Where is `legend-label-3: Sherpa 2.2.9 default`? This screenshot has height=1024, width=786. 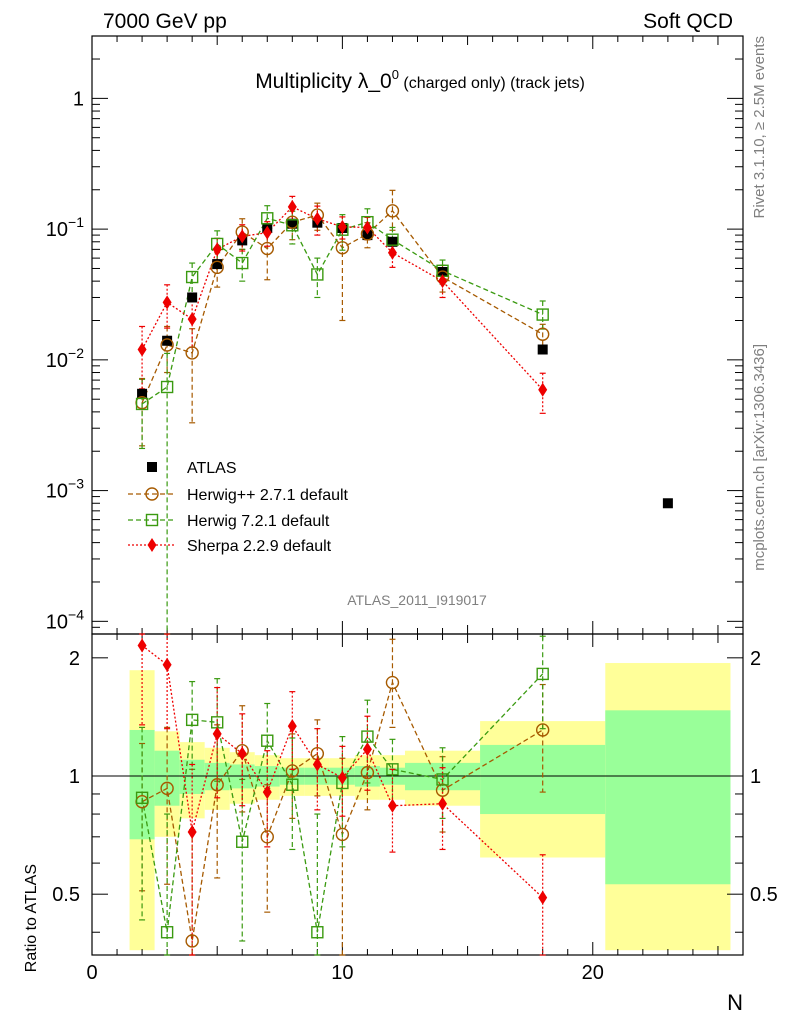 legend-label-3: Sherpa 2.2.9 default is located at coordinates (259, 546).